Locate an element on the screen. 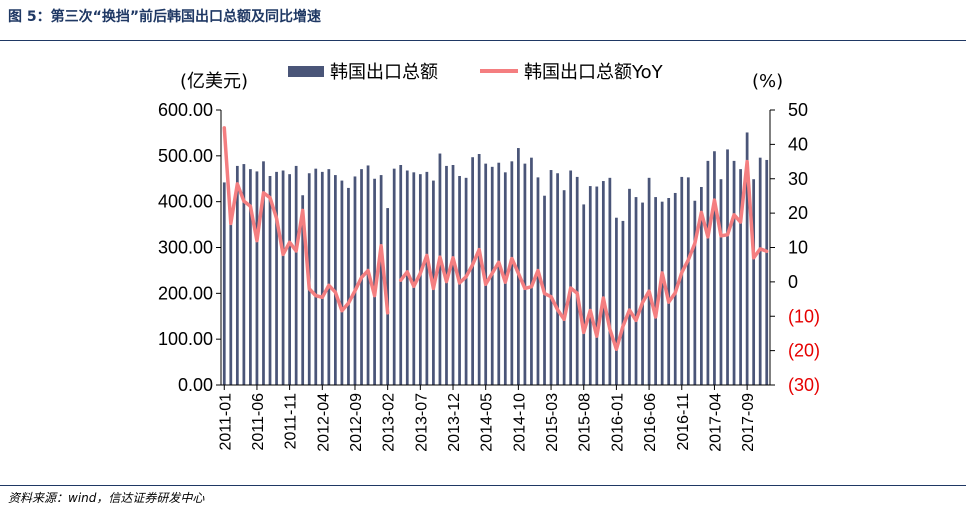  legend-bar-label: 韩国出口总额 is located at coordinates (384, 72).